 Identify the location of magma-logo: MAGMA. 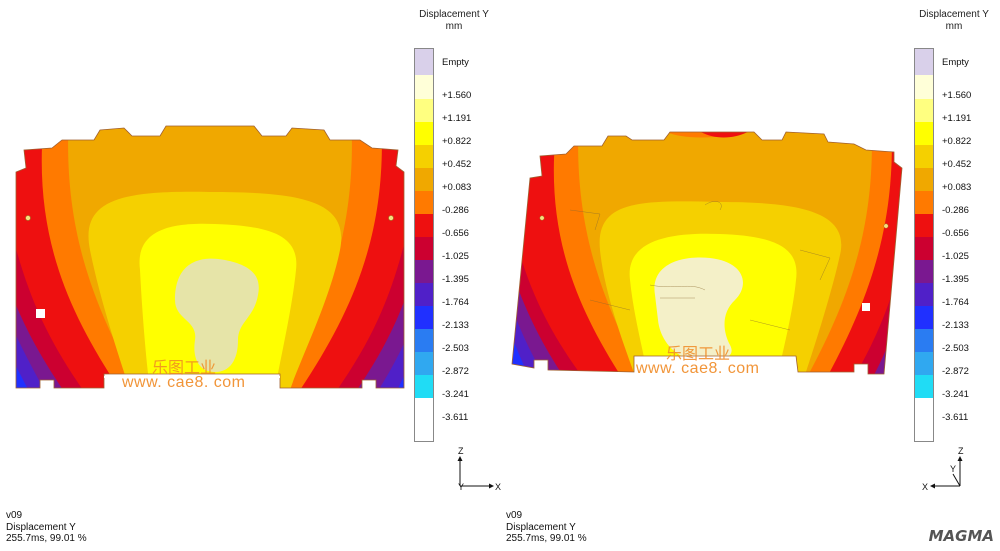
(961, 536).